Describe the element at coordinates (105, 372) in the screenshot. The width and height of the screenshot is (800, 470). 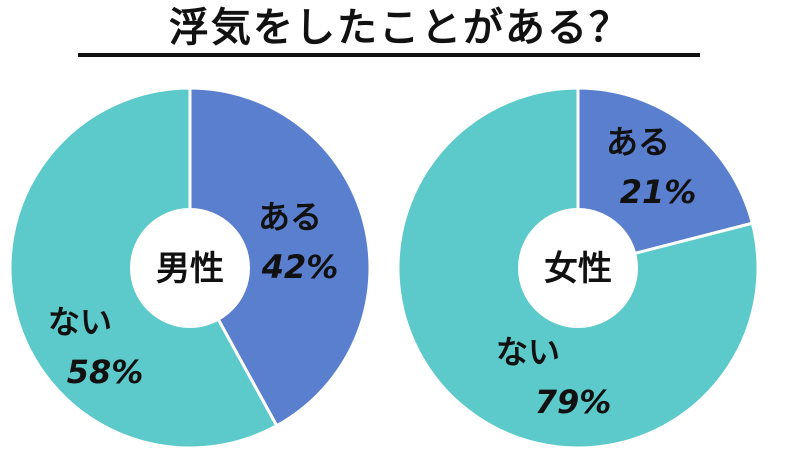
I see `slice-percent-no: 58%` at that location.